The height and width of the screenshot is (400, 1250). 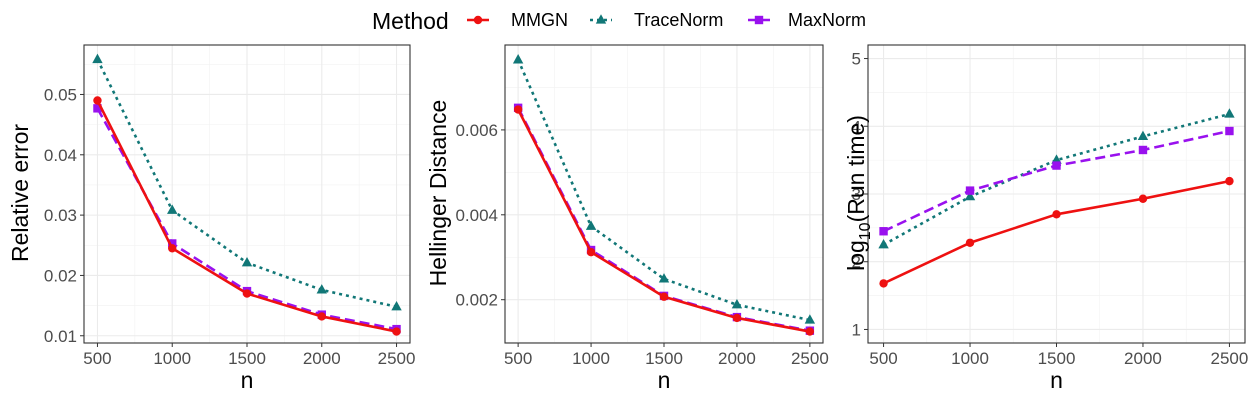 What do you see at coordinates (60, 155) in the screenshot?
I see `y-tick-label: 0.04` at bounding box center [60, 155].